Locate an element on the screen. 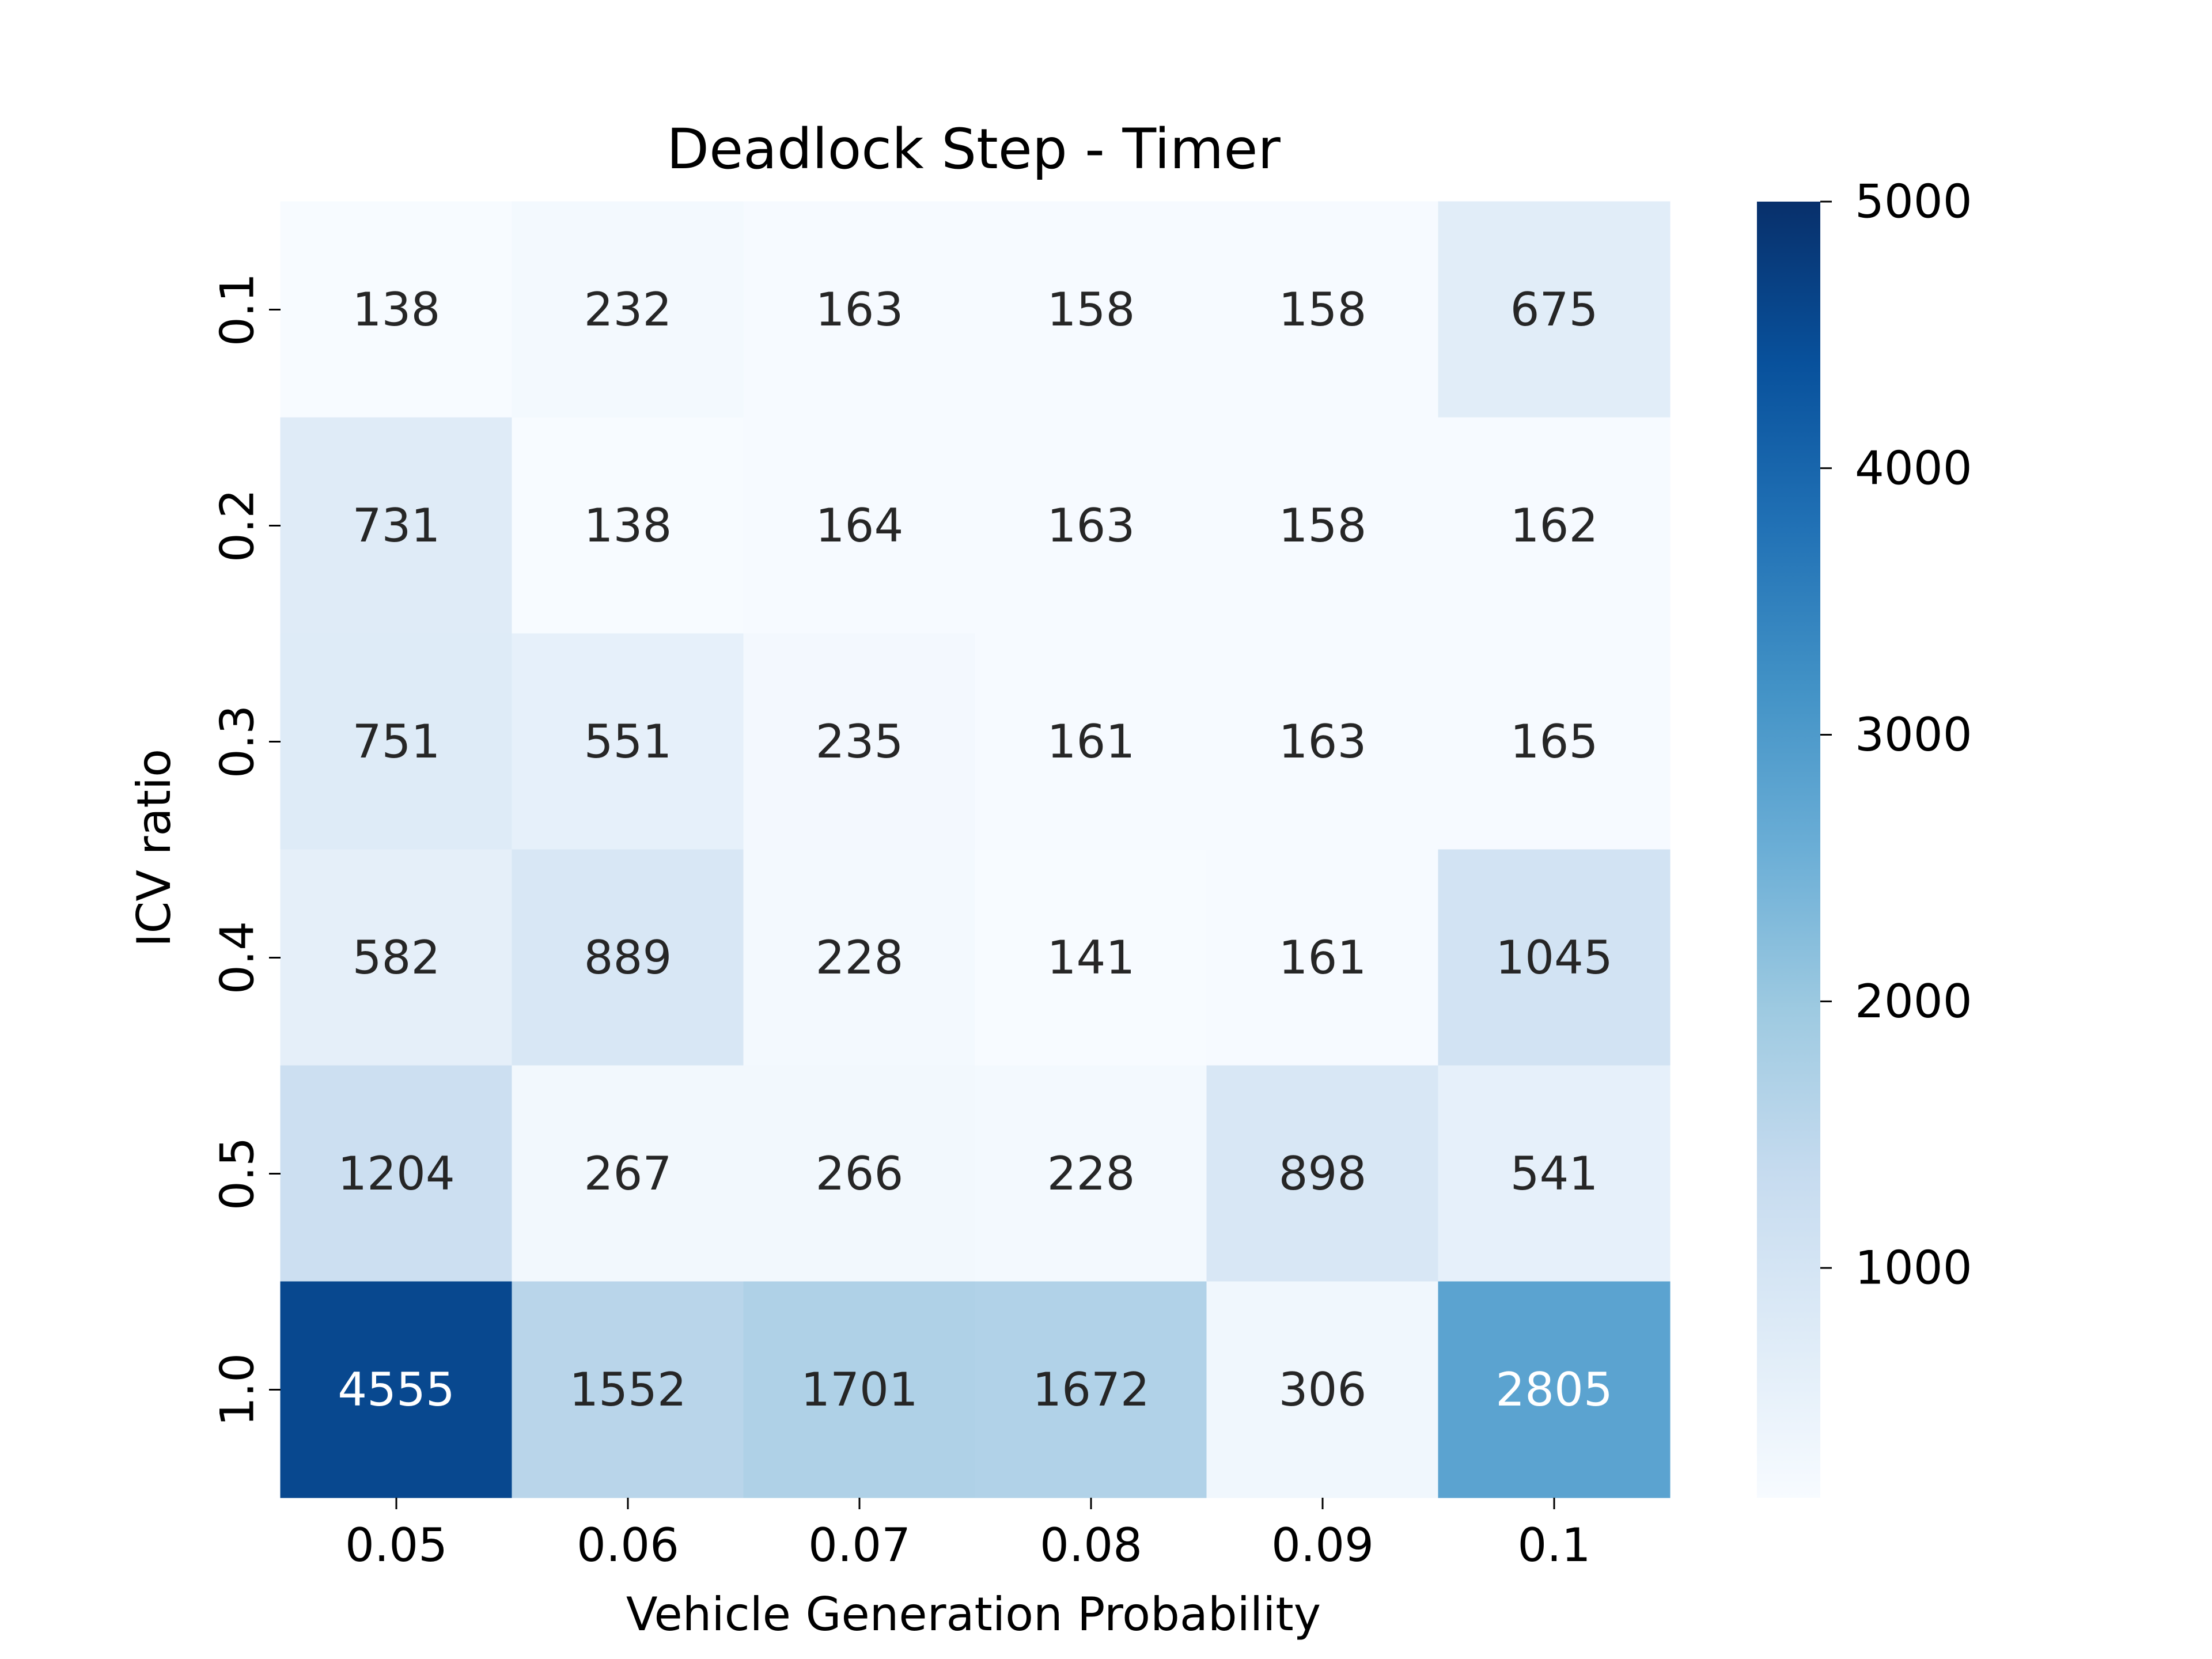  colorbar-tick-label: 5000 is located at coordinates (1913, 202).